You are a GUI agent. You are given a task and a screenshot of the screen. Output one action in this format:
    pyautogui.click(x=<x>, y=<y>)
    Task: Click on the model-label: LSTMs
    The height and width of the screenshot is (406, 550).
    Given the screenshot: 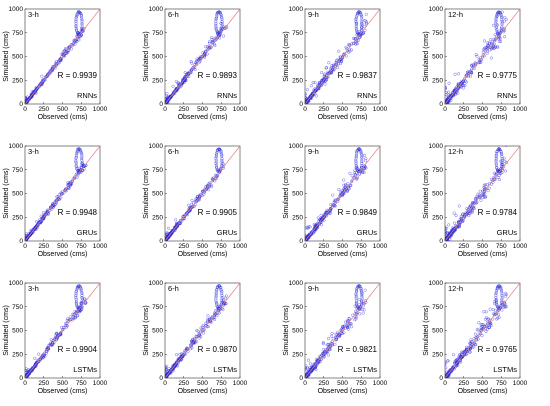 What is the action you would take?
    pyautogui.click(x=225, y=369)
    